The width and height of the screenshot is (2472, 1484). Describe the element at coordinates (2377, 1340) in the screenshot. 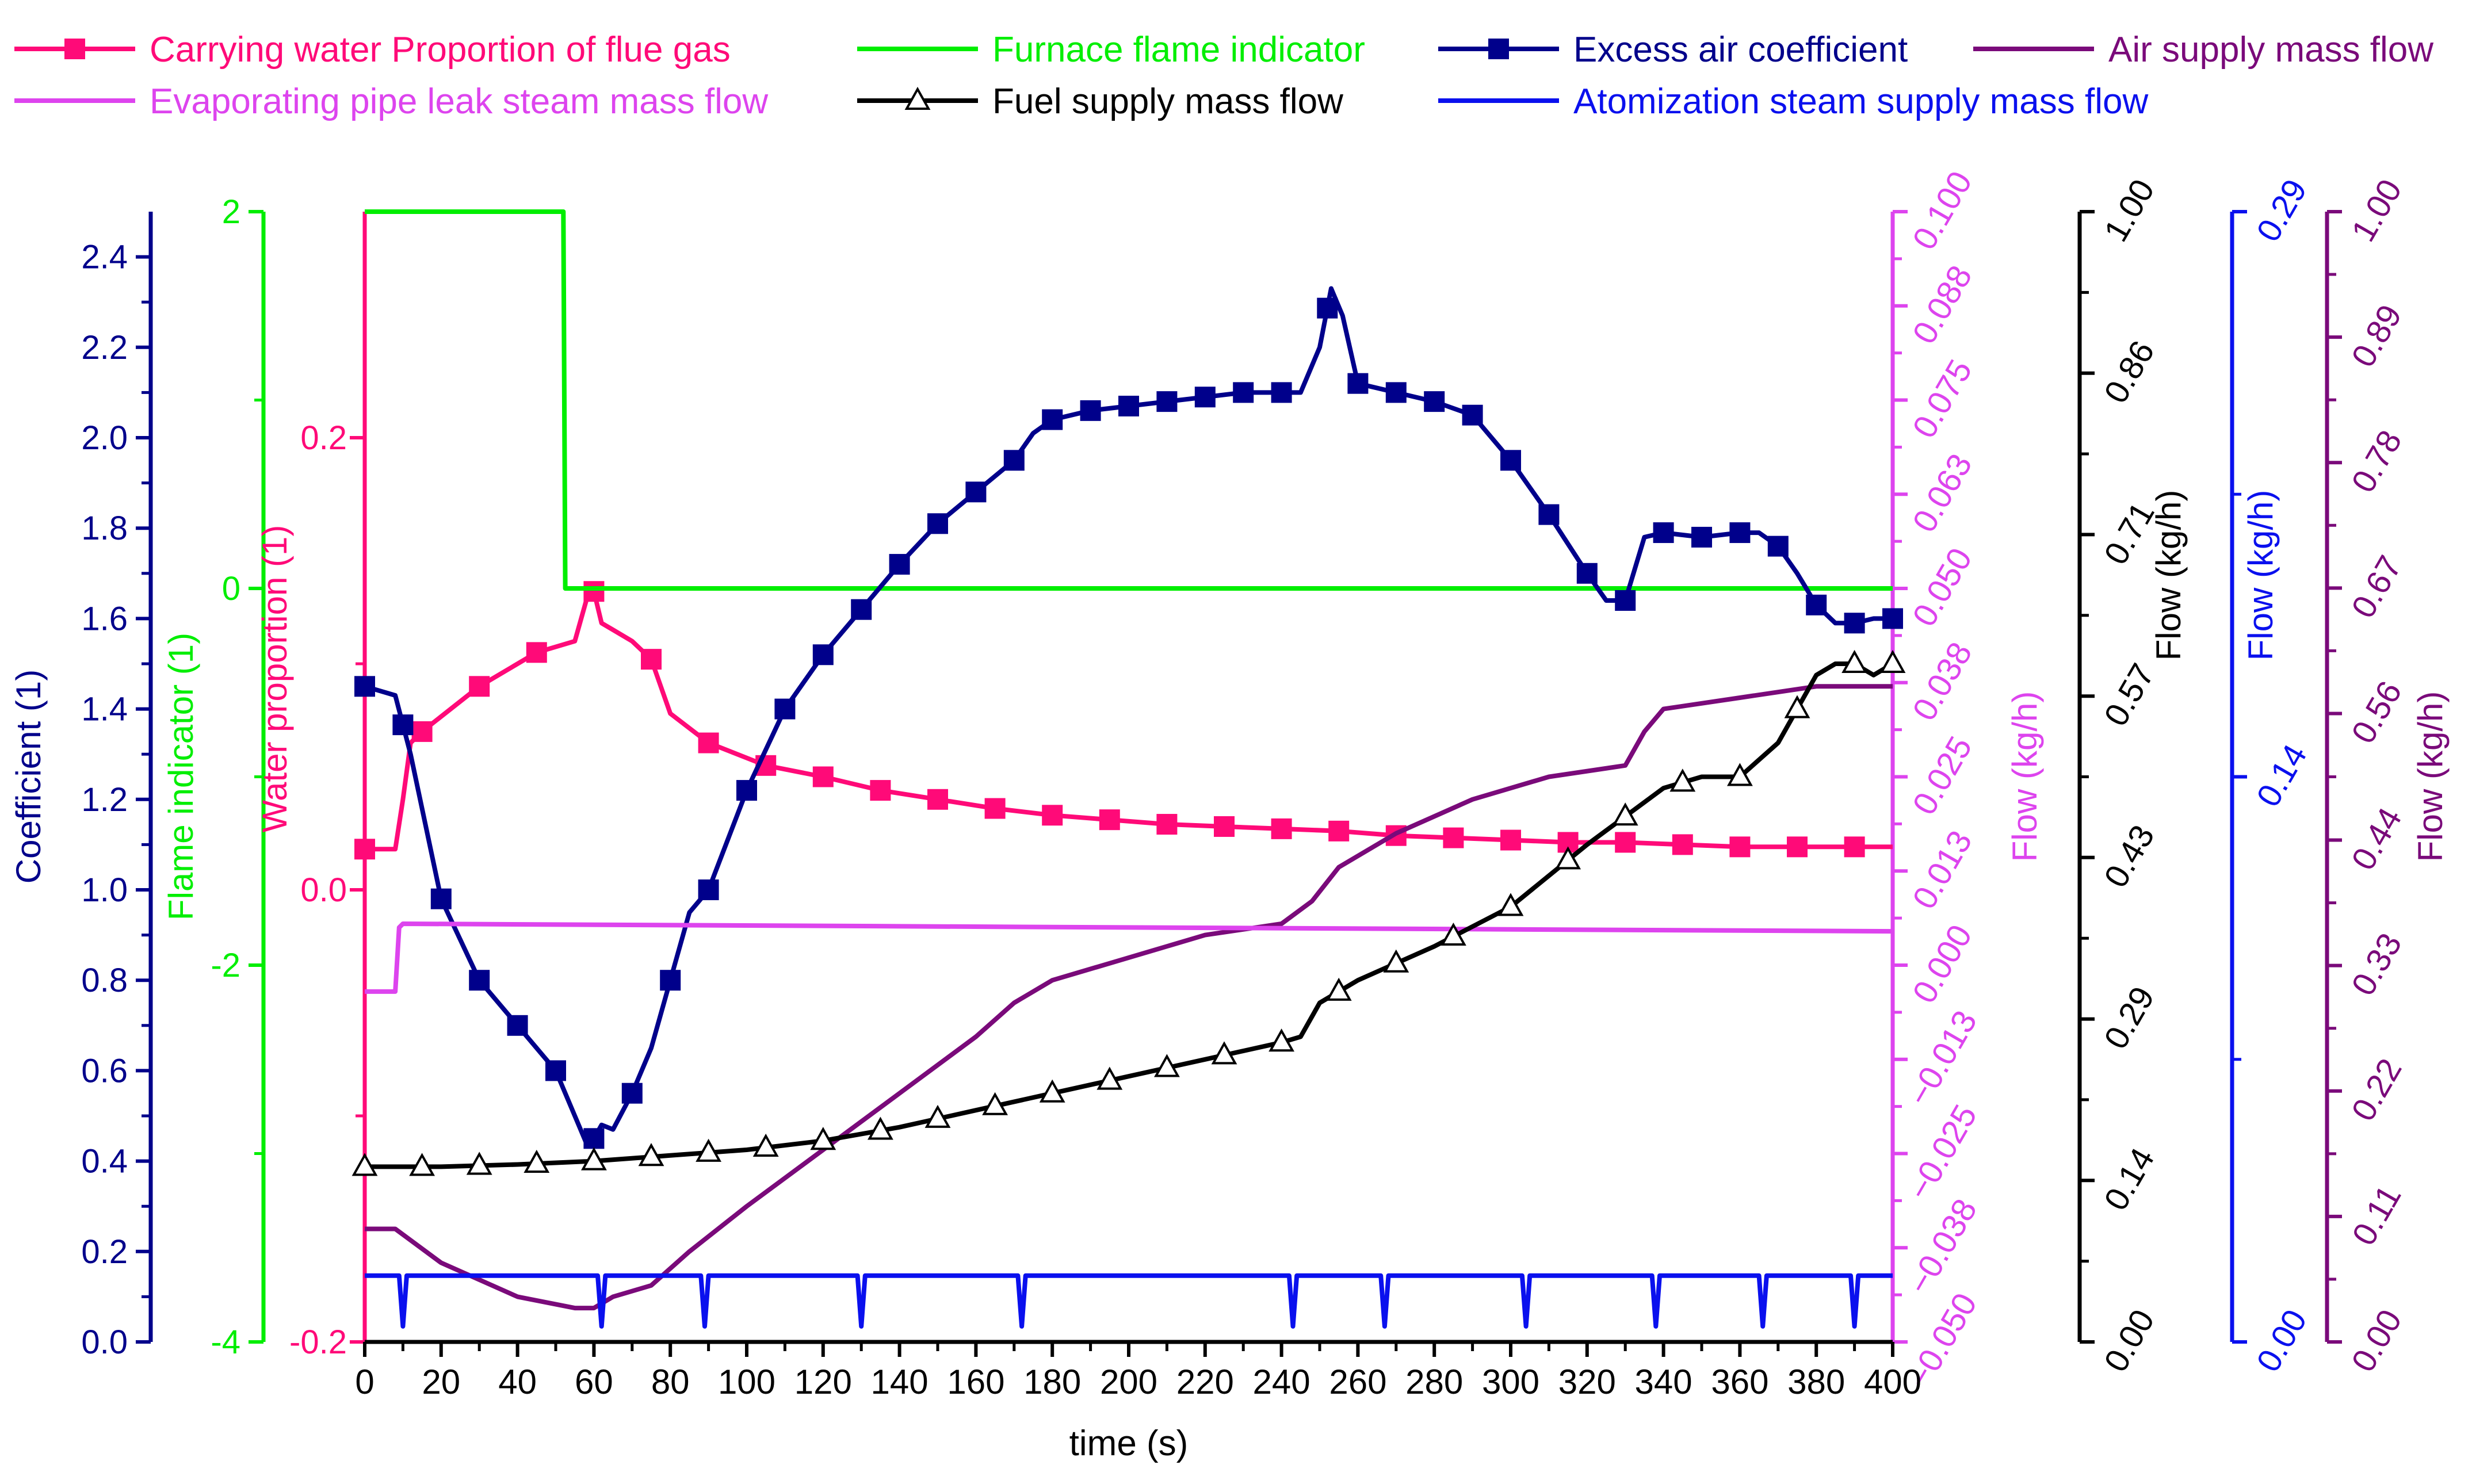

I see `axis-tick-label-air: 0.00` at that location.